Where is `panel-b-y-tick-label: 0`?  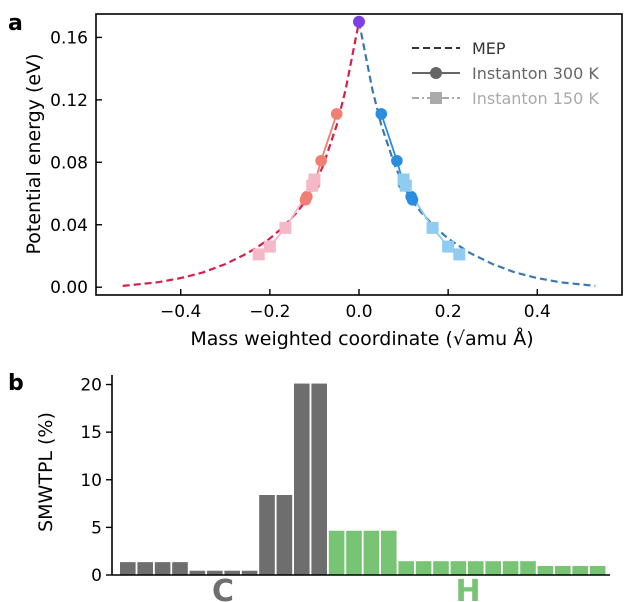
panel-b-y-tick-label: 0 is located at coordinates (96, 576).